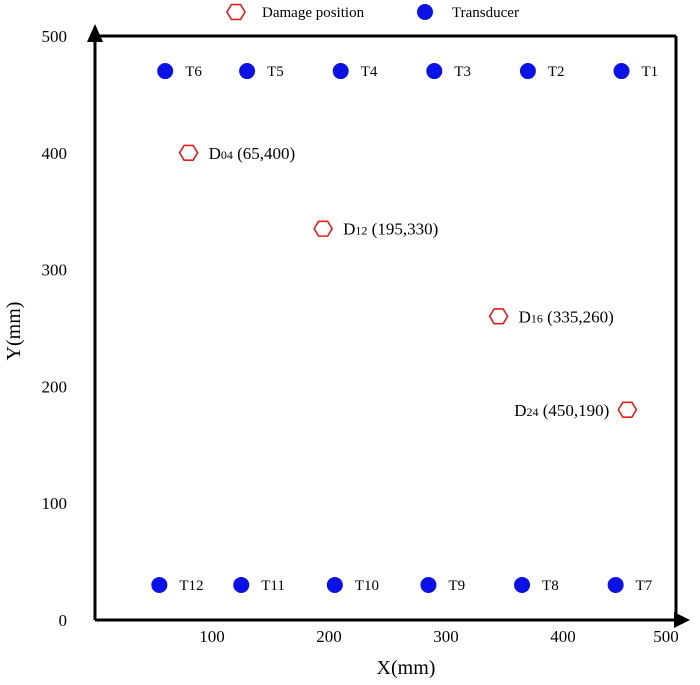 The width and height of the screenshot is (700, 685). What do you see at coordinates (191, 586) in the screenshot?
I see `transducer-label: T12` at bounding box center [191, 586].